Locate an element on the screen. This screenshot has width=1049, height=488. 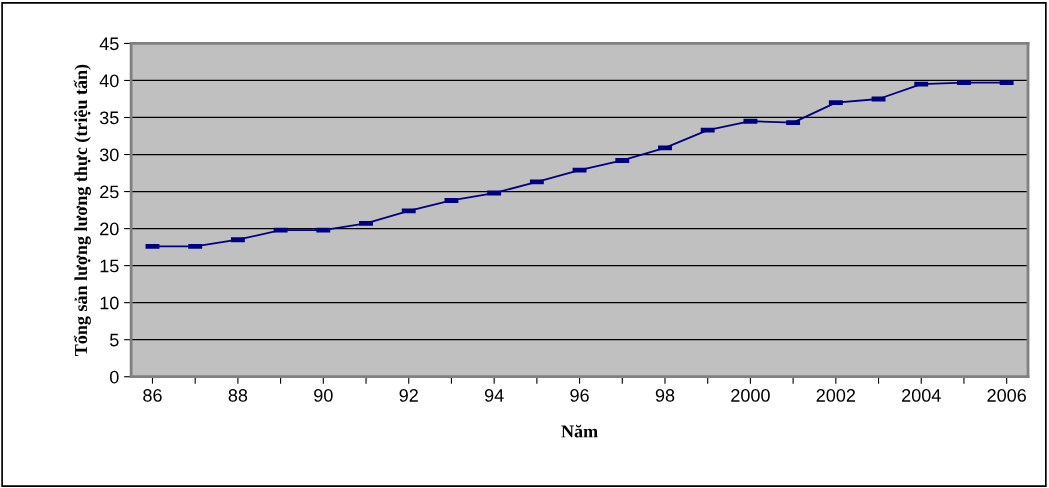
y-tick-label: 15 is located at coordinates (109, 266).